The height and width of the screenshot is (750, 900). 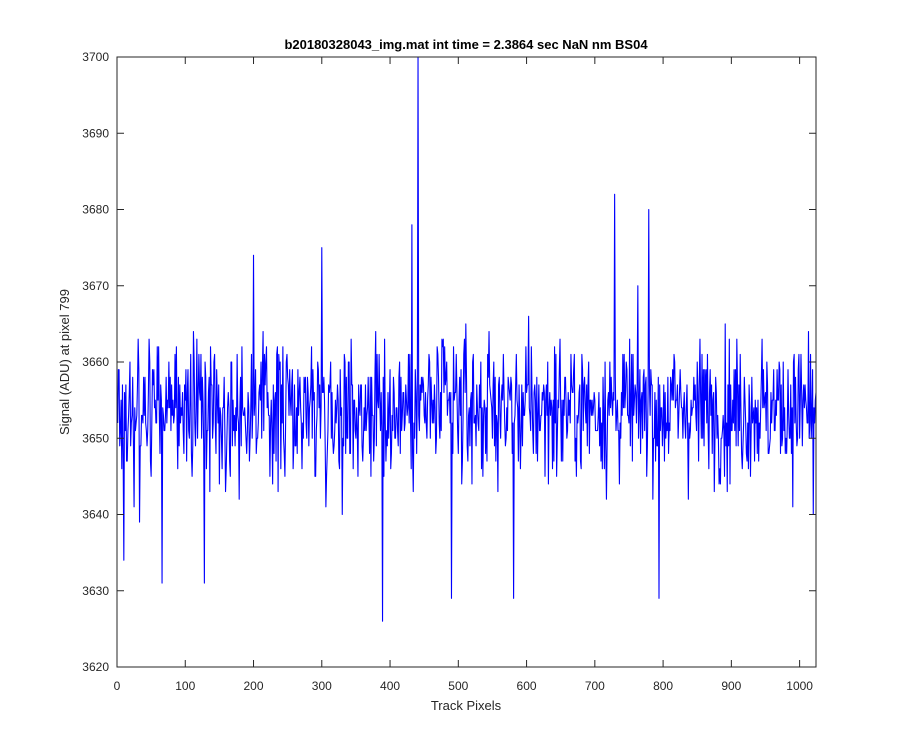 I want to click on x-tick-label: 800, so click(x=663, y=686).